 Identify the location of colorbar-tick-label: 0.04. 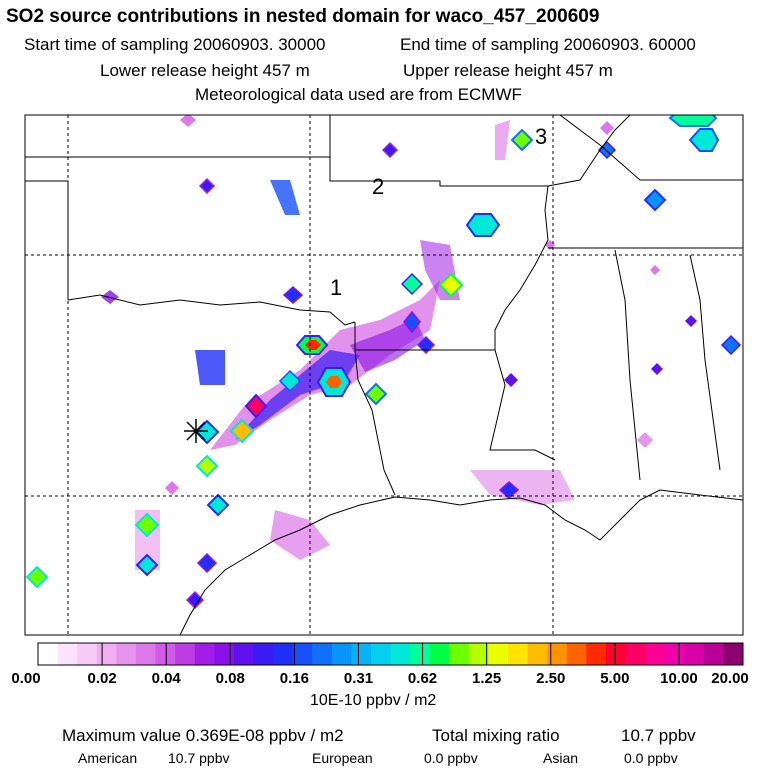
(166, 678).